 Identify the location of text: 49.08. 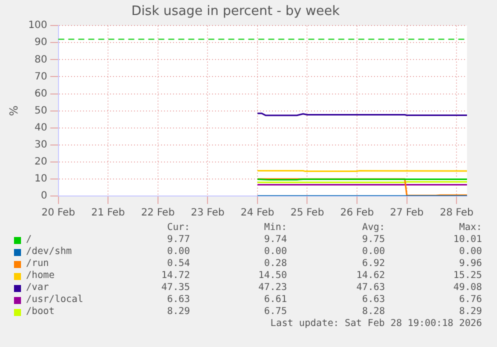
(467, 287).